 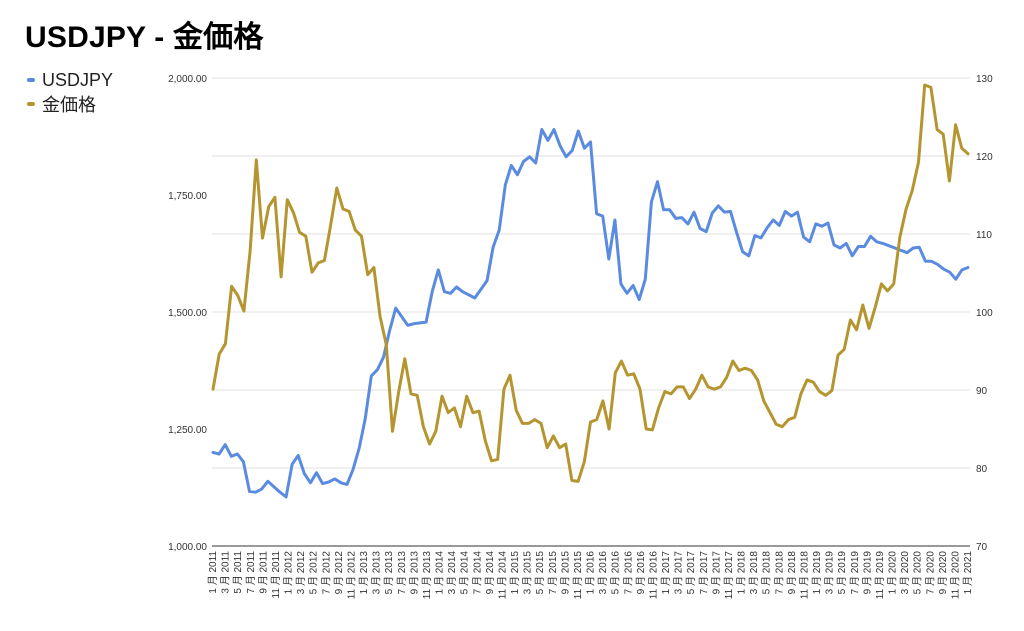 What do you see at coordinates (440, 573) in the screenshot?
I see `x-tick-label: 1 月 2014` at bounding box center [440, 573].